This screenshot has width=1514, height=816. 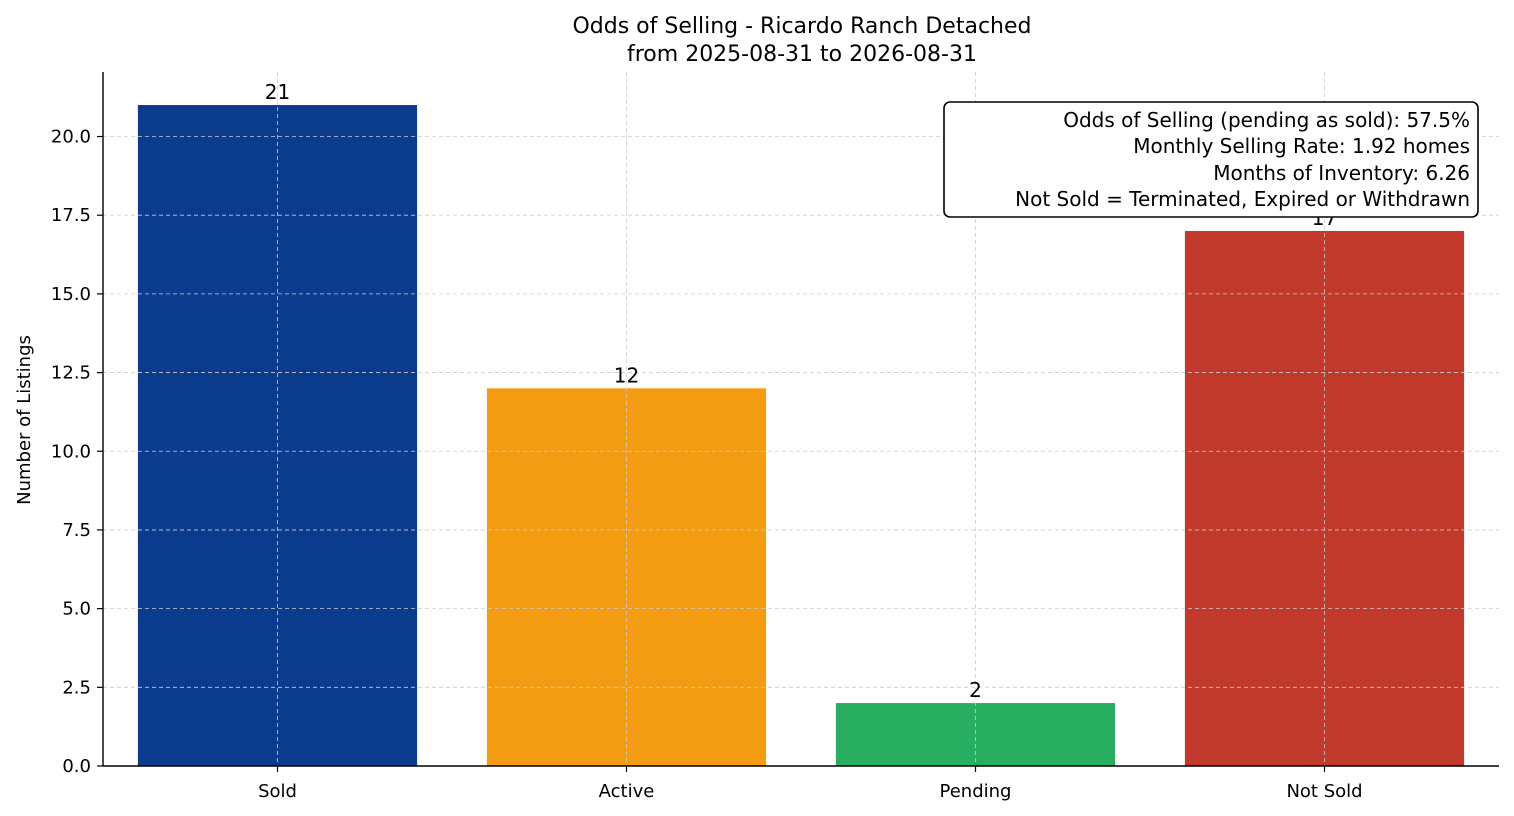 What do you see at coordinates (71, 294) in the screenshot?
I see `y-tick-label: 15.0` at bounding box center [71, 294].